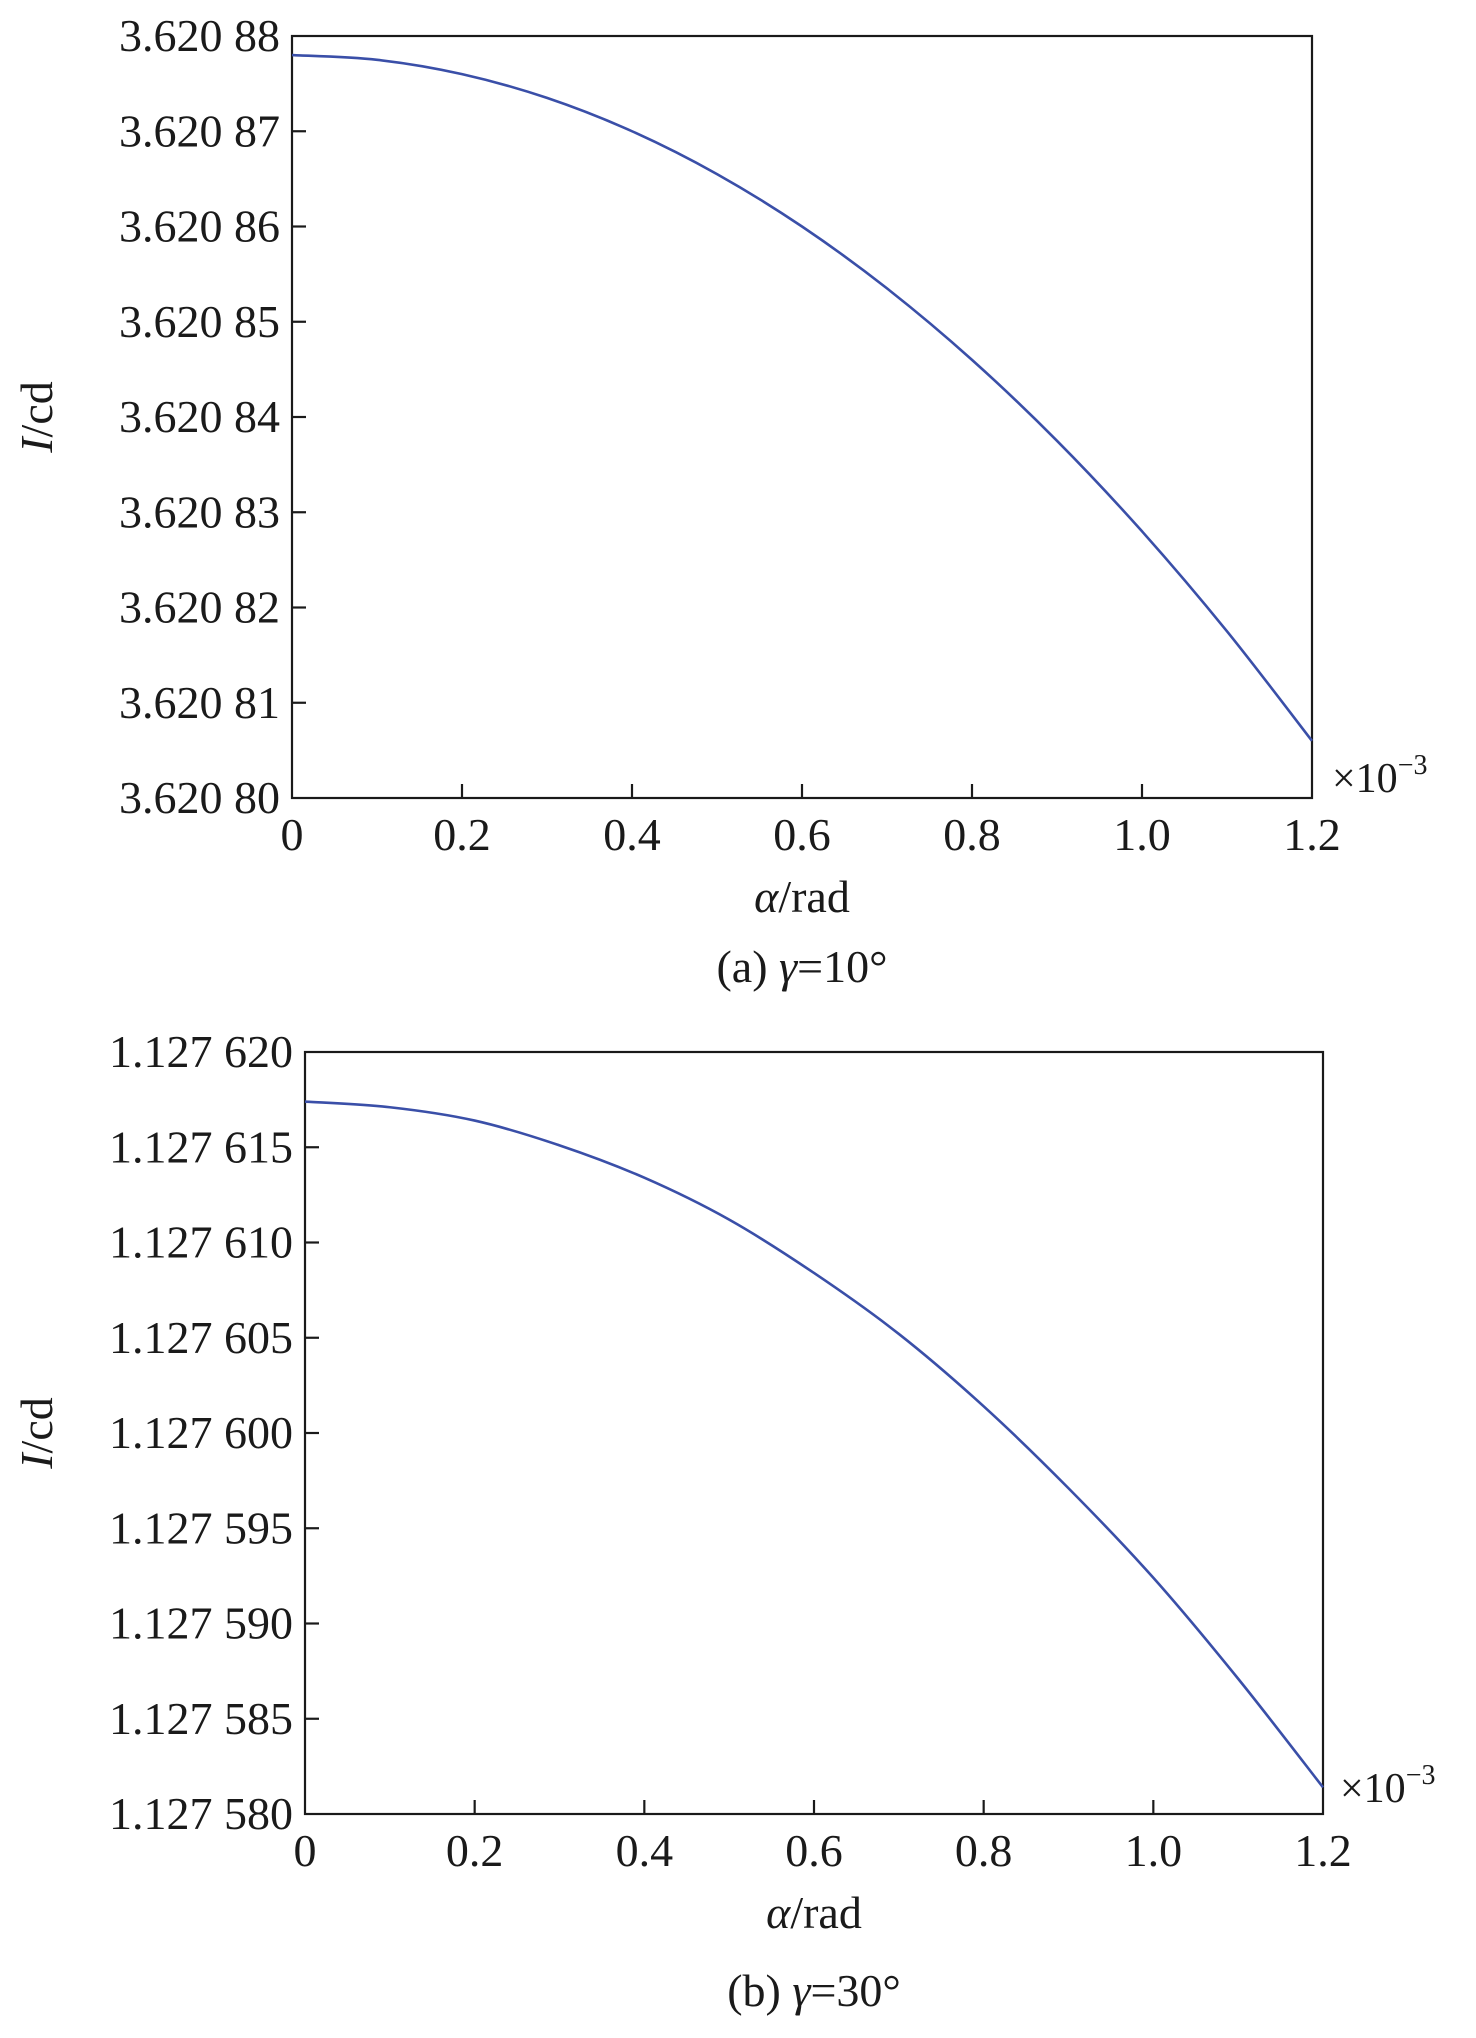  What do you see at coordinates (814, 1990) in the screenshot?
I see `panel-caption: (b) γ=30°` at bounding box center [814, 1990].